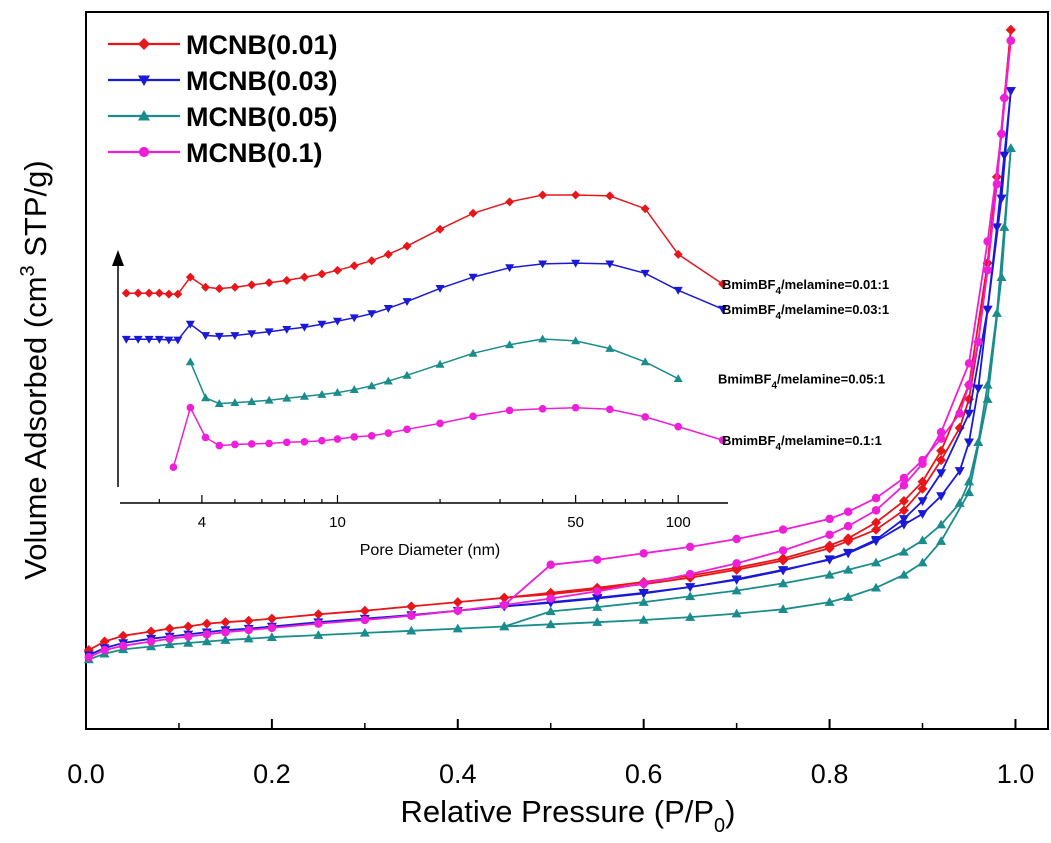  Describe the element at coordinates (550, 754) in the screenshot. I see `main-x-axis-ticks: 0.0 0.2 0.4 0.6 0.8 1.0` at that location.